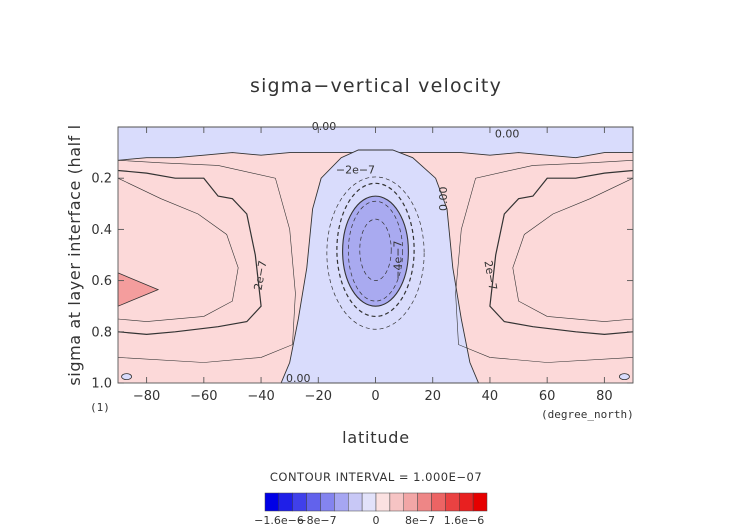 The image size is (752, 532). What do you see at coordinates (101, 384) in the screenshot?
I see `y-tick-label: 1.0` at bounding box center [101, 384].